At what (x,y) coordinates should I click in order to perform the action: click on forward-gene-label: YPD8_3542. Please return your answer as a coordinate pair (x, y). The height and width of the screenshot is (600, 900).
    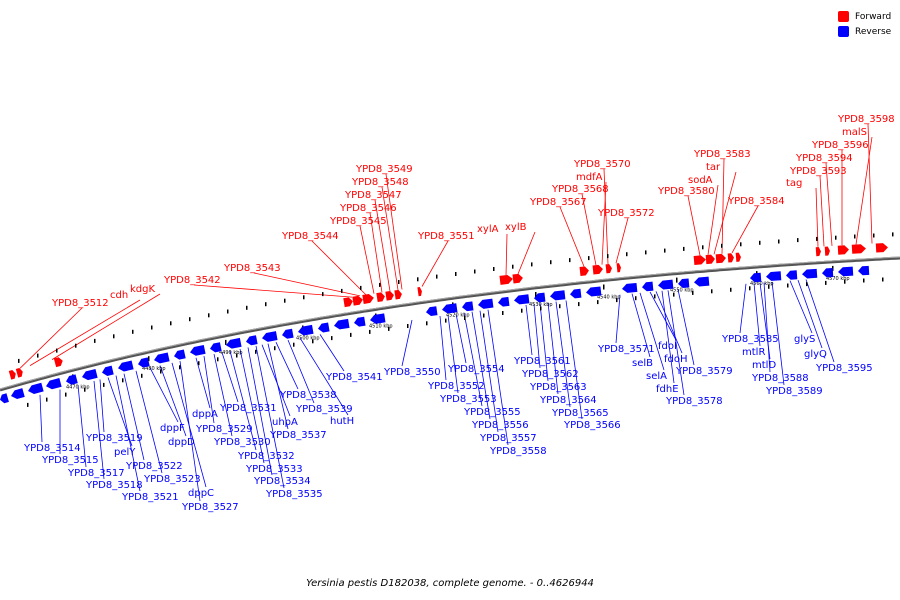
    Looking at the image, I should click on (192, 280).